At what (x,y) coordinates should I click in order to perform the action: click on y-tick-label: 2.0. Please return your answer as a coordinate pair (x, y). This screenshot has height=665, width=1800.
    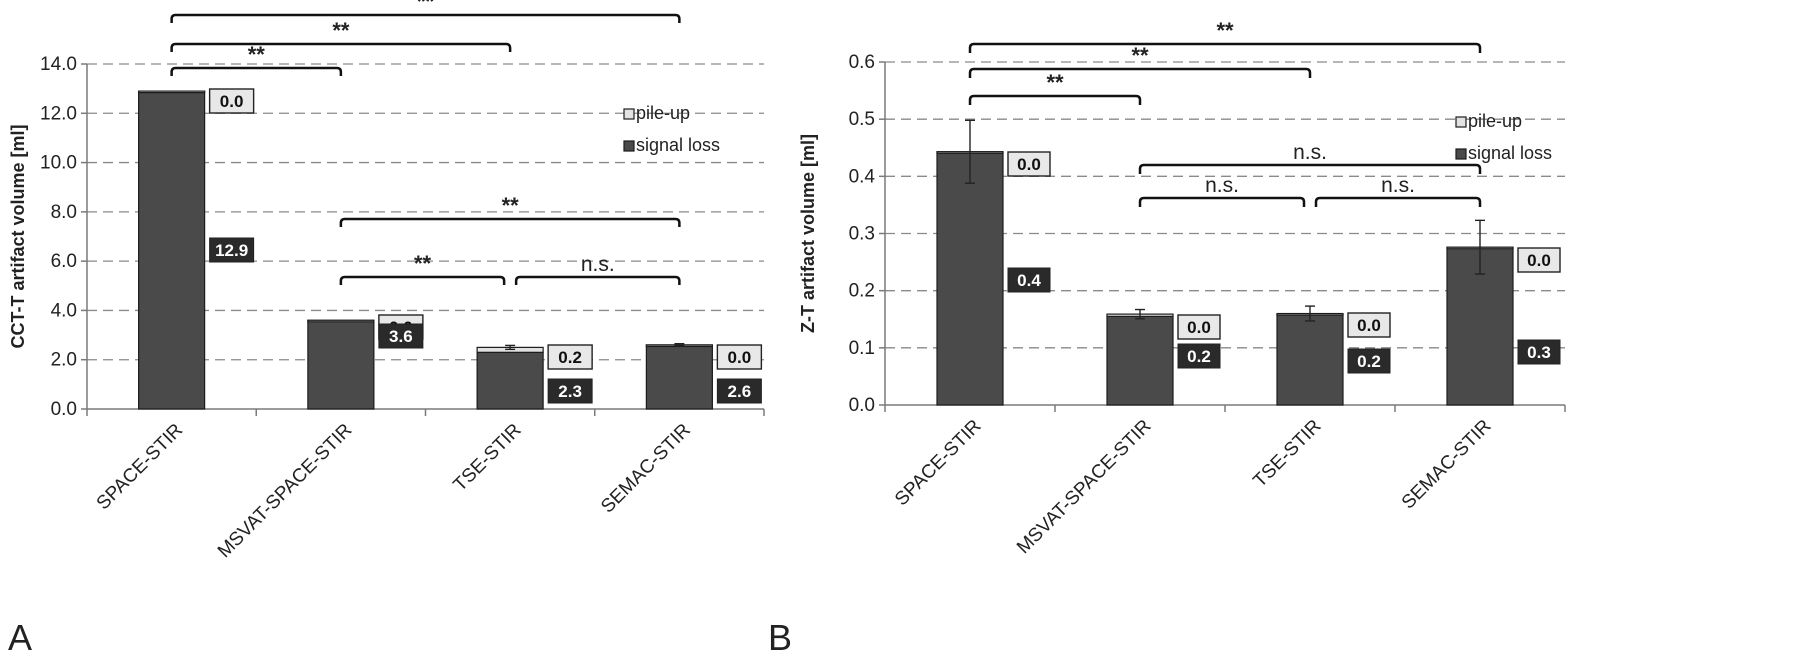
    Looking at the image, I should click on (64, 360).